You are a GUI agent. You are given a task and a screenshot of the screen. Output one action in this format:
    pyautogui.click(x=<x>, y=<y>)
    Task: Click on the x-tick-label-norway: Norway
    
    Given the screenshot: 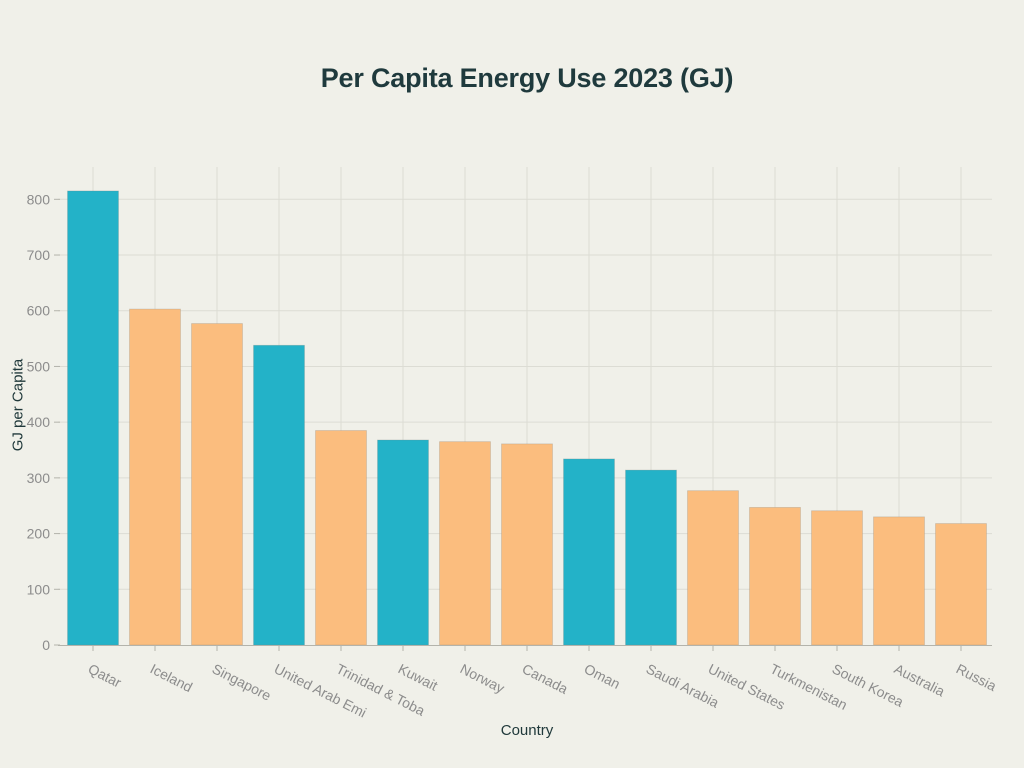 What is the action you would take?
    pyautogui.click(x=483, y=678)
    